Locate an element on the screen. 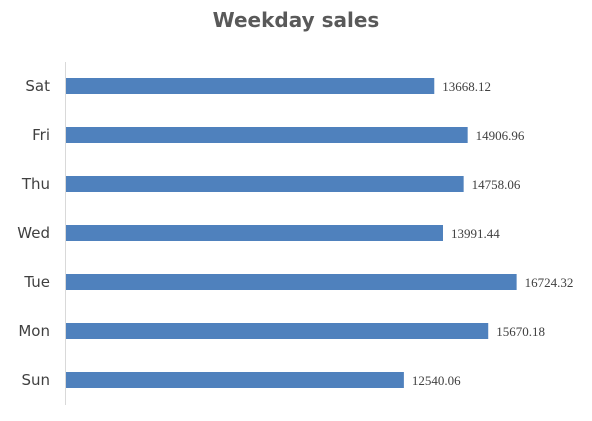 The image size is (592, 421). bar-mon is located at coordinates (277, 331).